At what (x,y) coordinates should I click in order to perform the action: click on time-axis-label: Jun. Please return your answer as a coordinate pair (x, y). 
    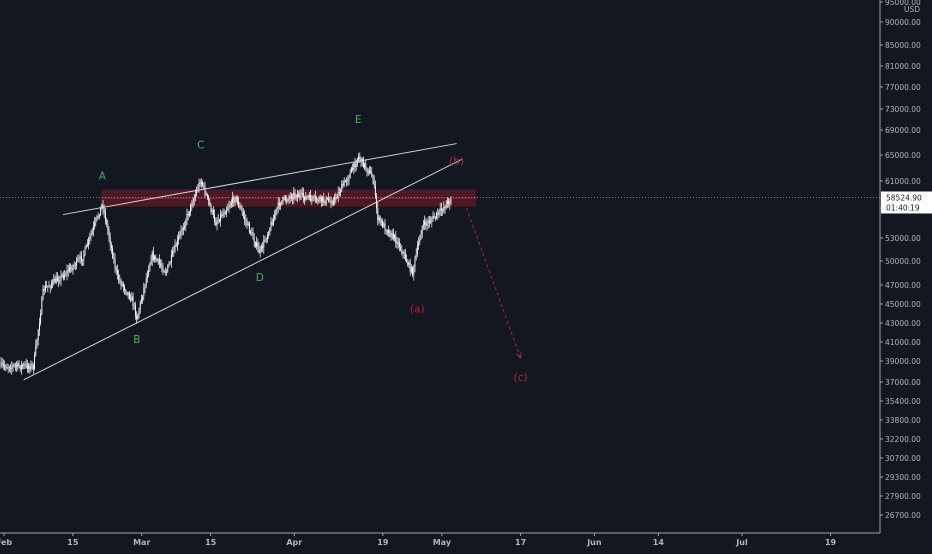
    Looking at the image, I should click on (594, 542).